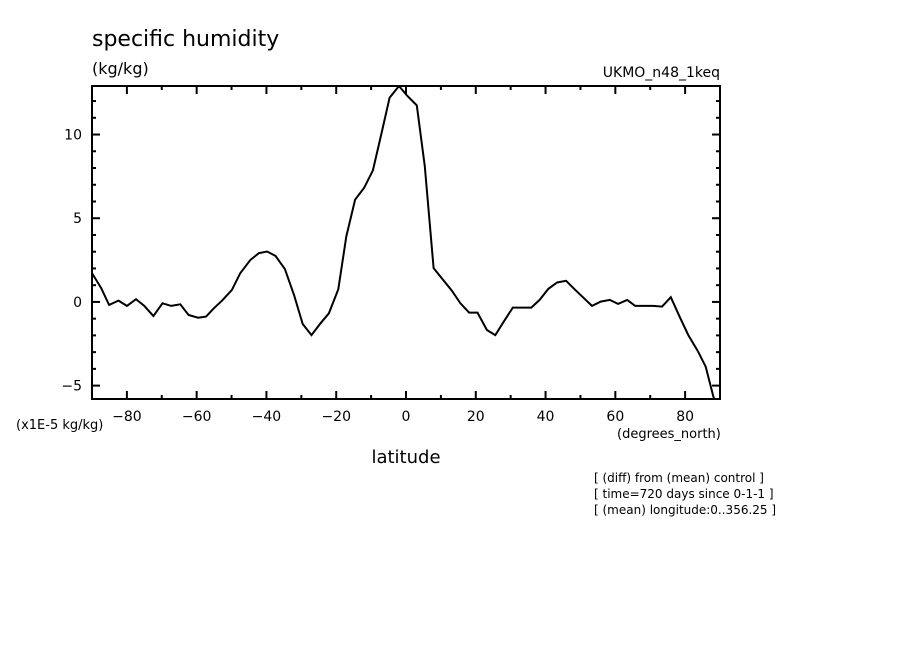  What do you see at coordinates (405, 457) in the screenshot?
I see `x-axis-label: latitude` at bounding box center [405, 457].